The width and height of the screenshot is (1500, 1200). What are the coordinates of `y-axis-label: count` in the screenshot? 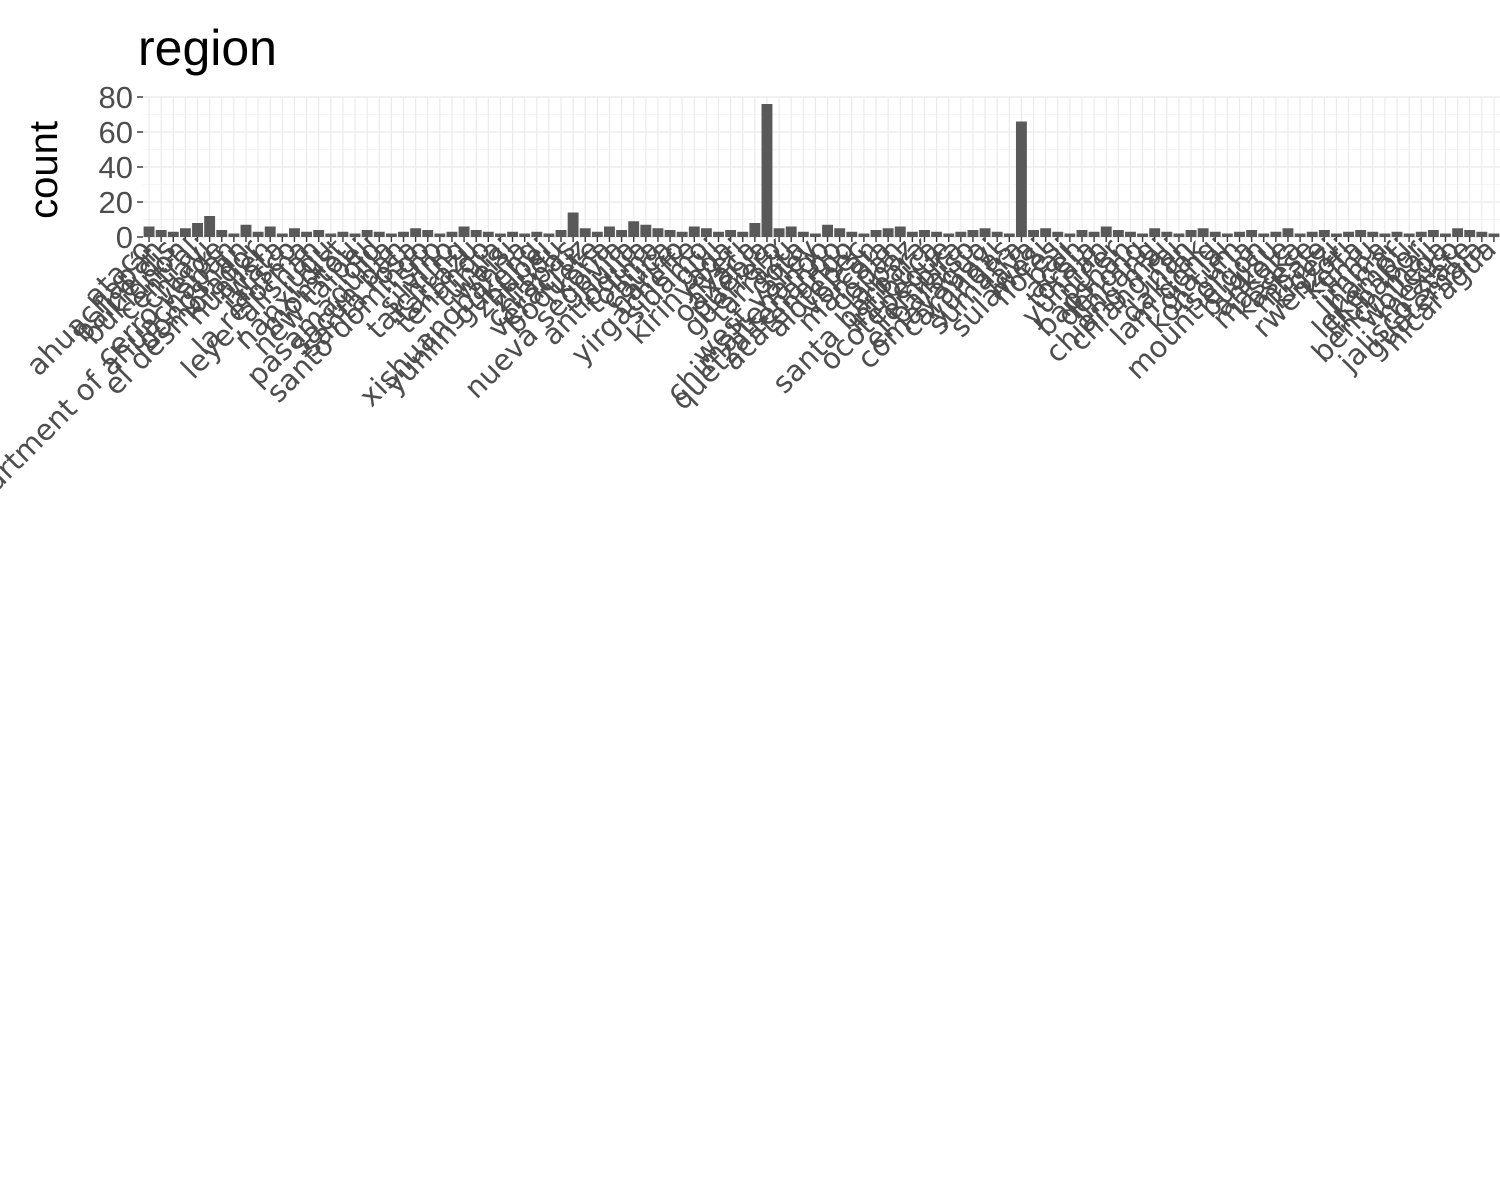 It's located at (44, 170).